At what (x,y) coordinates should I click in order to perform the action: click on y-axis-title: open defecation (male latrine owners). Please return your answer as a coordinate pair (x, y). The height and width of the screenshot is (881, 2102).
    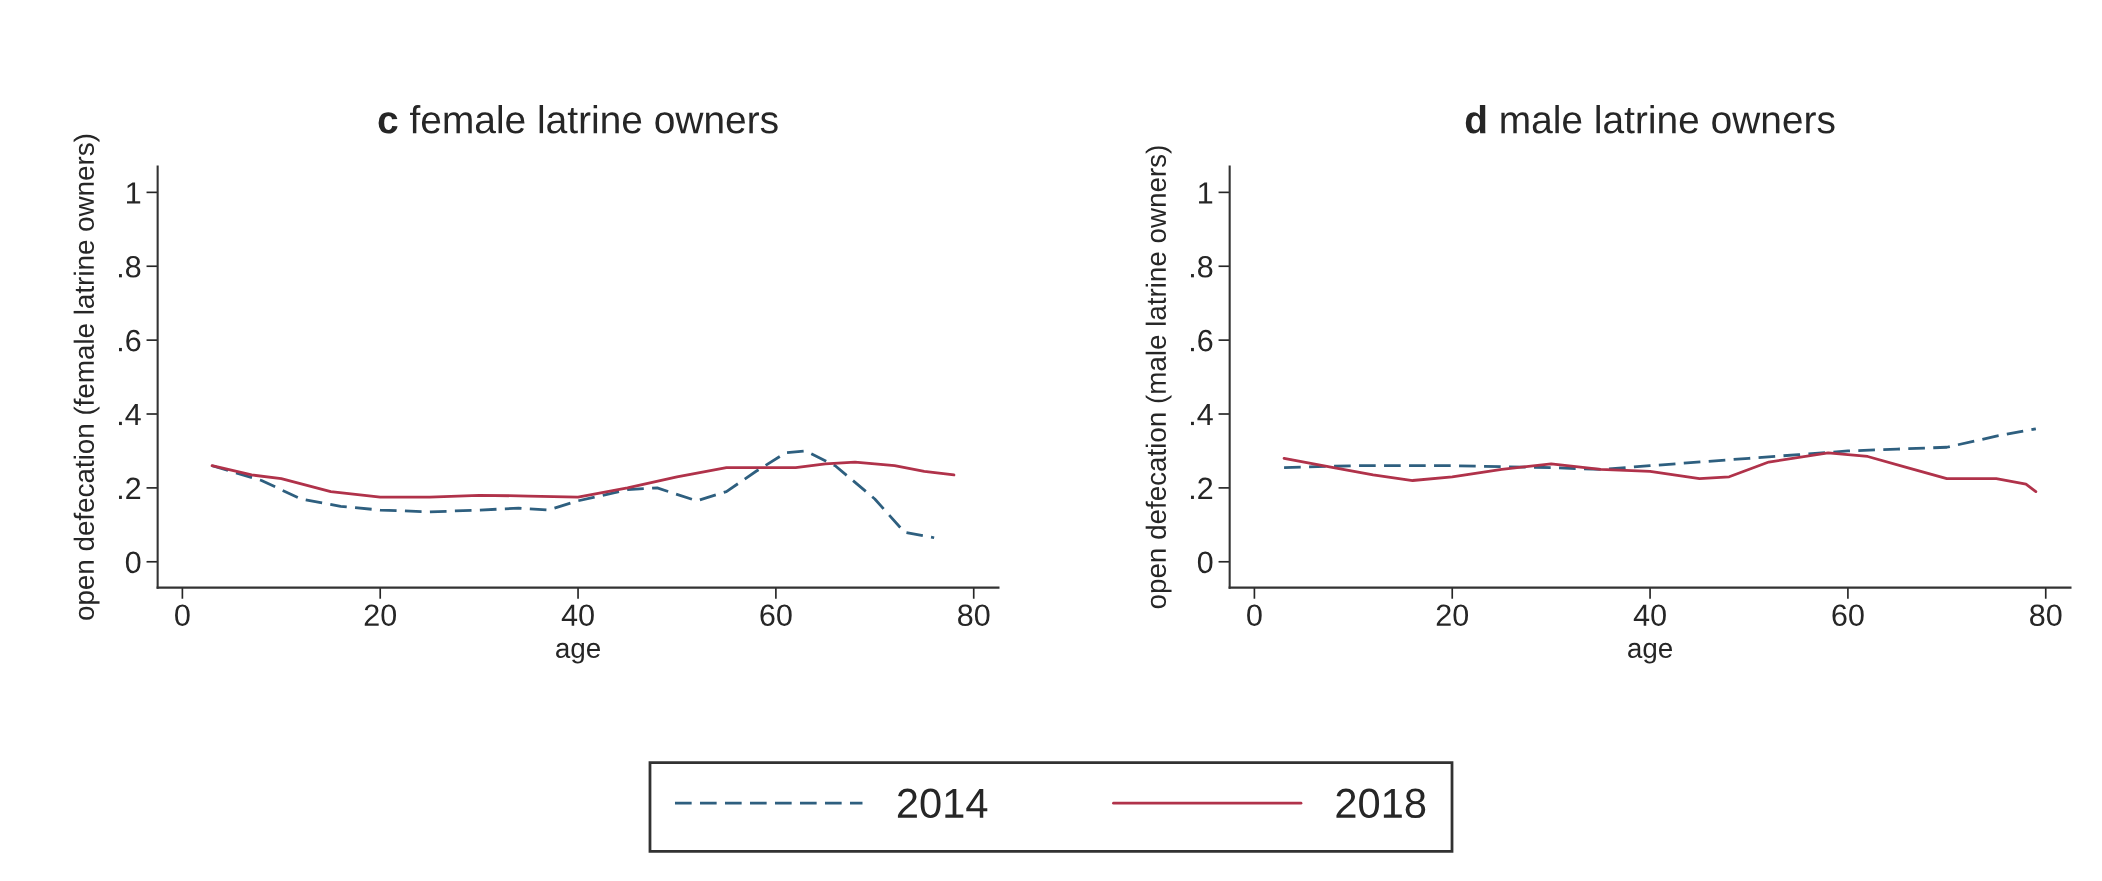
    Looking at the image, I should click on (1158, 377).